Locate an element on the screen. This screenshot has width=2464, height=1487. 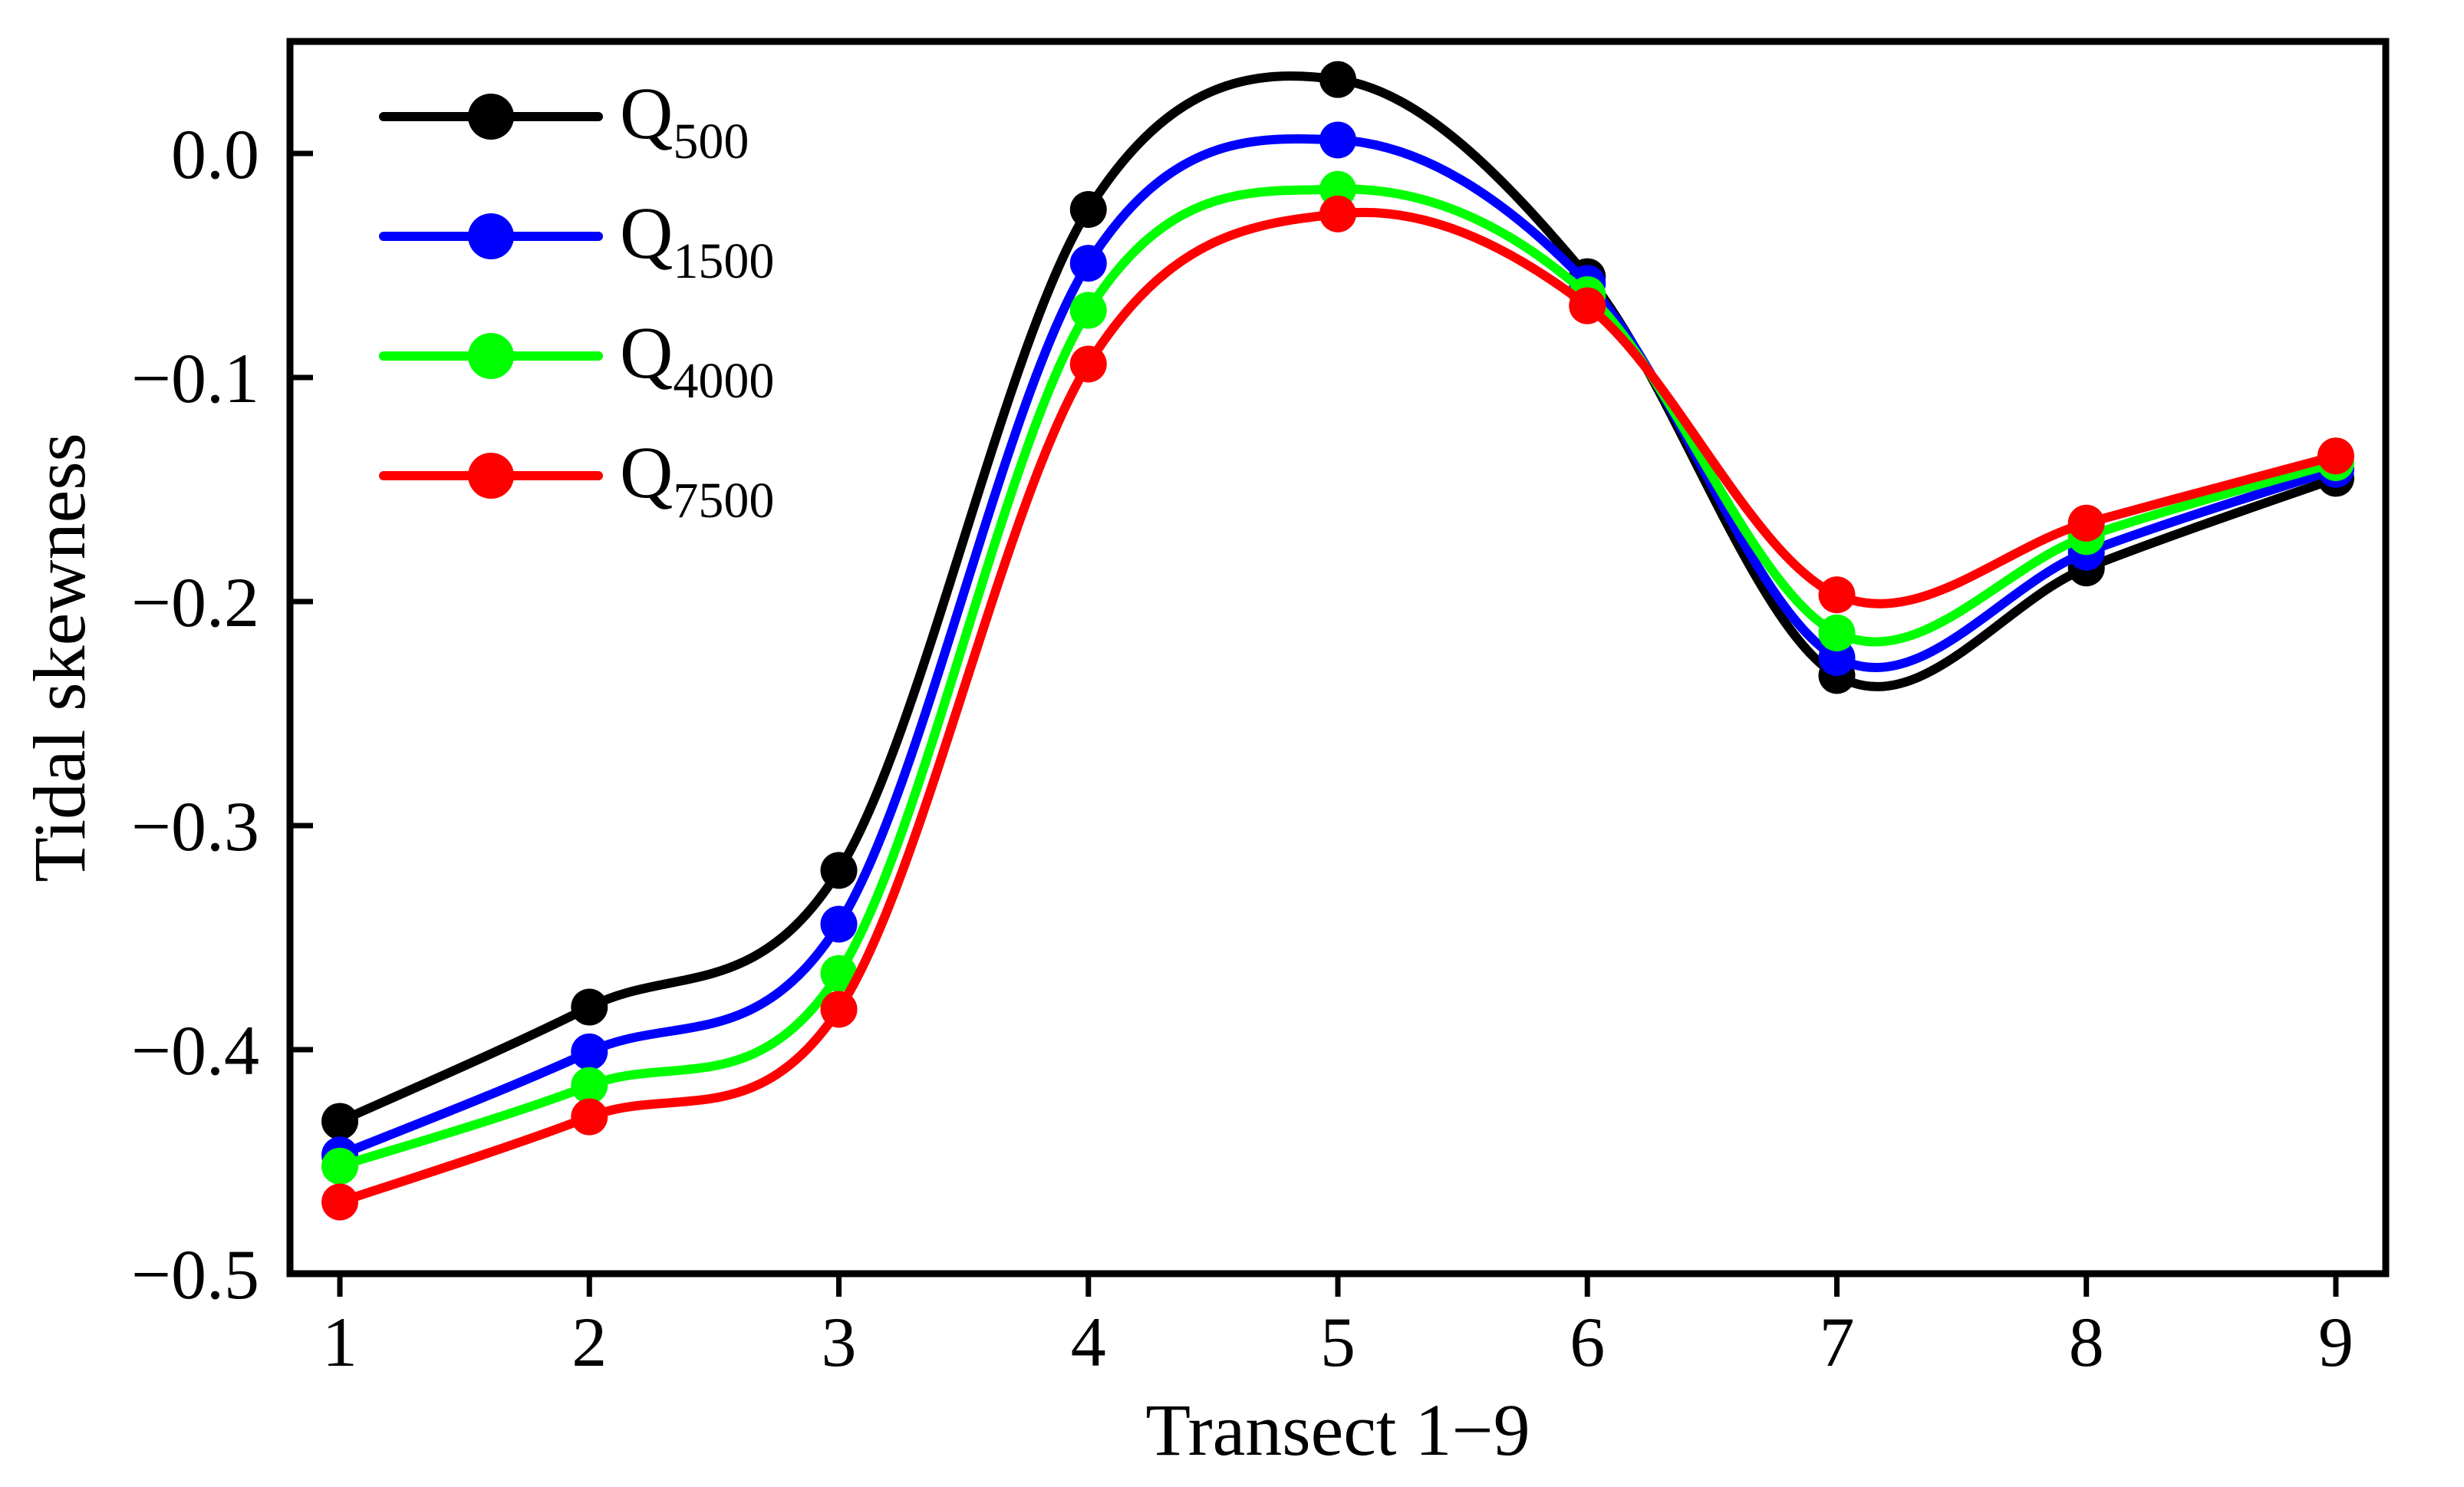
legend-marker-q4000 is located at coordinates (491, 356).